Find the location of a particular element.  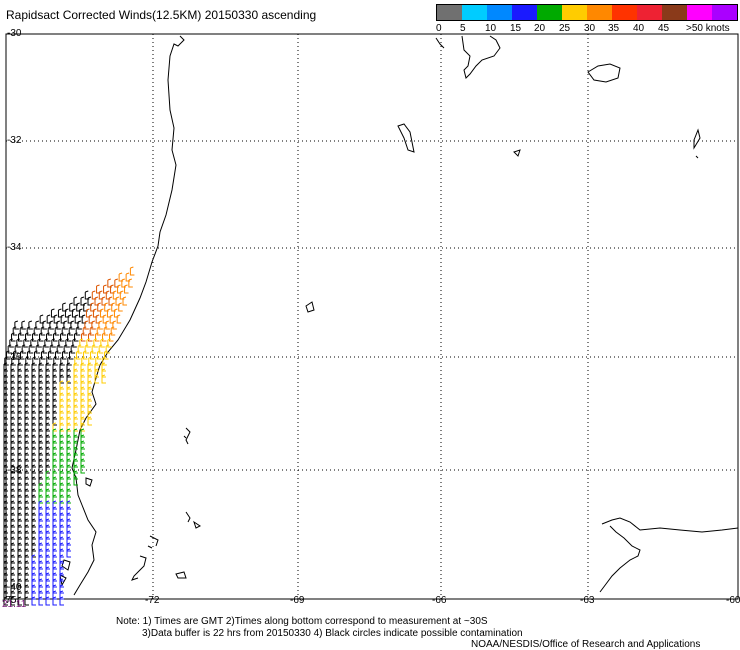

coastline is located at coordinates (128, 315).